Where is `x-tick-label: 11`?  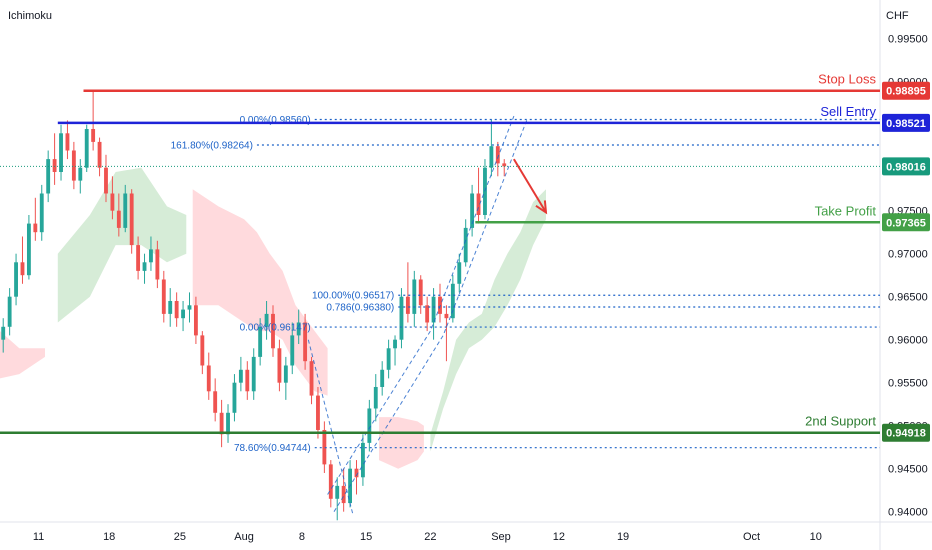
x-tick-label: 11 is located at coordinates (38, 537).